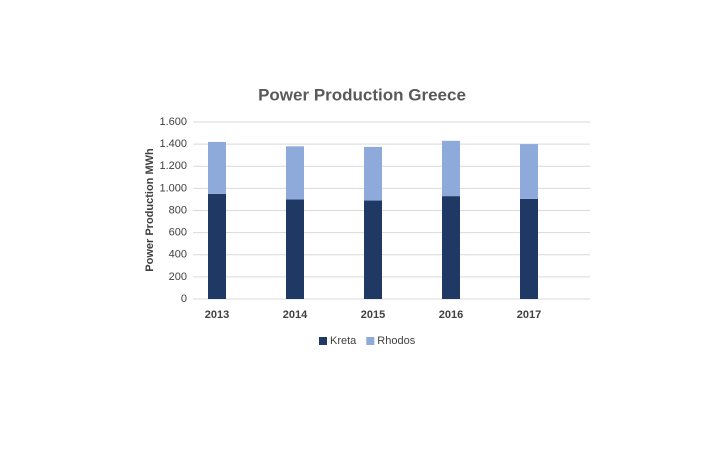 The image size is (723, 454). I want to click on y-axis-label: Power Production MWh, so click(150, 210).